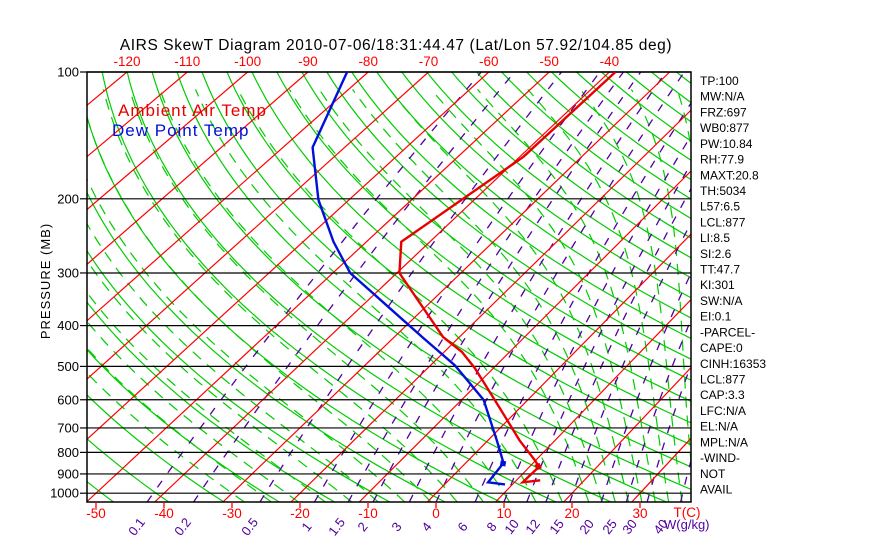  What do you see at coordinates (727, 332) in the screenshot?
I see `skewt-parameter: -PARCEL-` at bounding box center [727, 332].